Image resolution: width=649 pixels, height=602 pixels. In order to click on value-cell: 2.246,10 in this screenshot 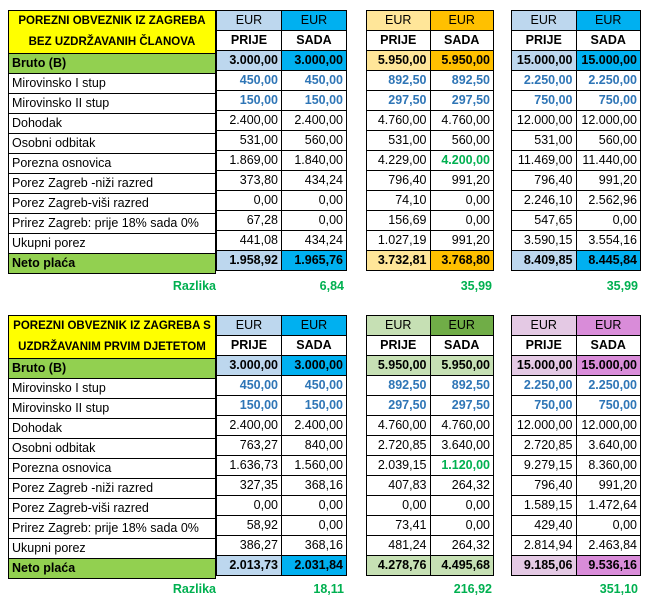, I will do `click(544, 200)`.